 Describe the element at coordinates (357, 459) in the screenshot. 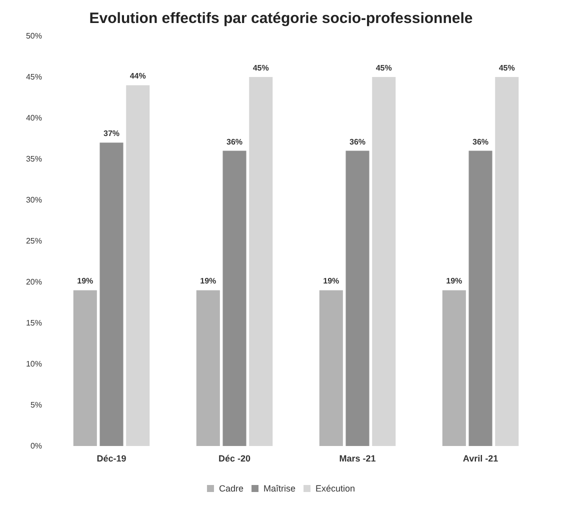

I see `x-tick-label: Mars -21` at that location.